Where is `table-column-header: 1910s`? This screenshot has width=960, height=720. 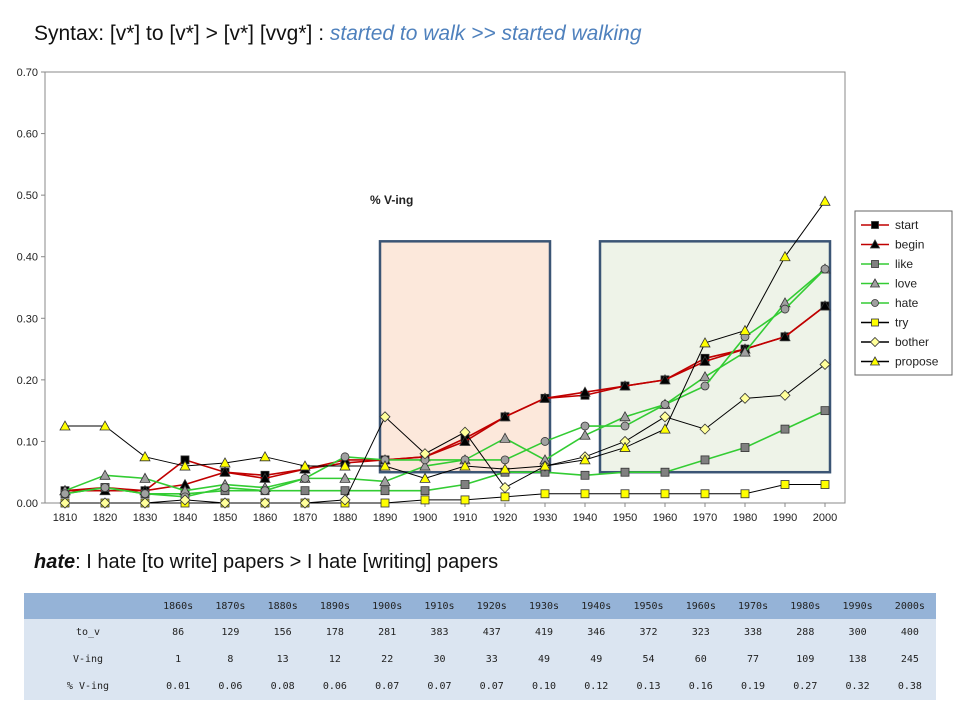 table-column-header: 1910s is located at coordinates (439, 606).